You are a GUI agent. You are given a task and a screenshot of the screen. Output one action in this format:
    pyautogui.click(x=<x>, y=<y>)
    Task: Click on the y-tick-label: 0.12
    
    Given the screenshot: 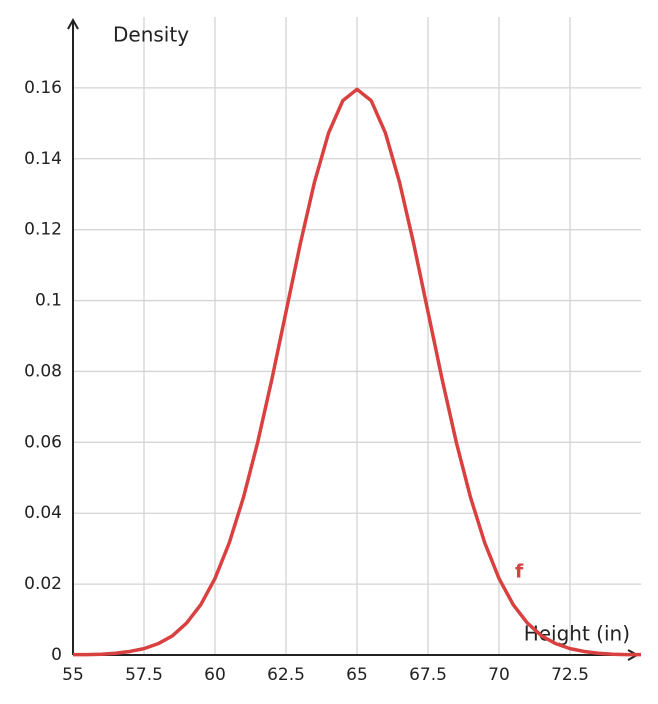 What is the action you would take?
    pyautogui.click(x=43, y=230)
    